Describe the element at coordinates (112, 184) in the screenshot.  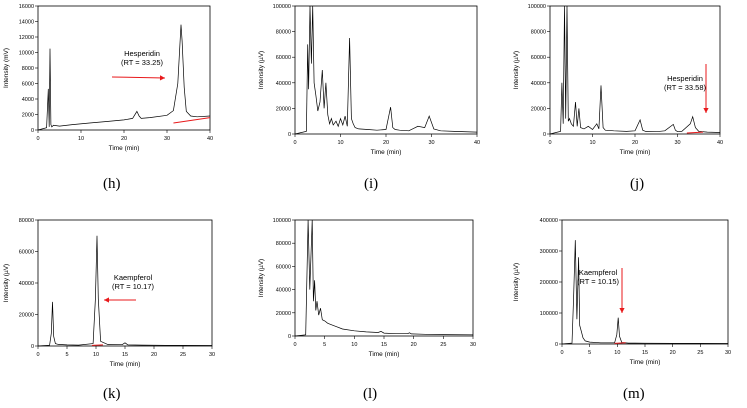
I see `panel-label-h: (h)` at that location.